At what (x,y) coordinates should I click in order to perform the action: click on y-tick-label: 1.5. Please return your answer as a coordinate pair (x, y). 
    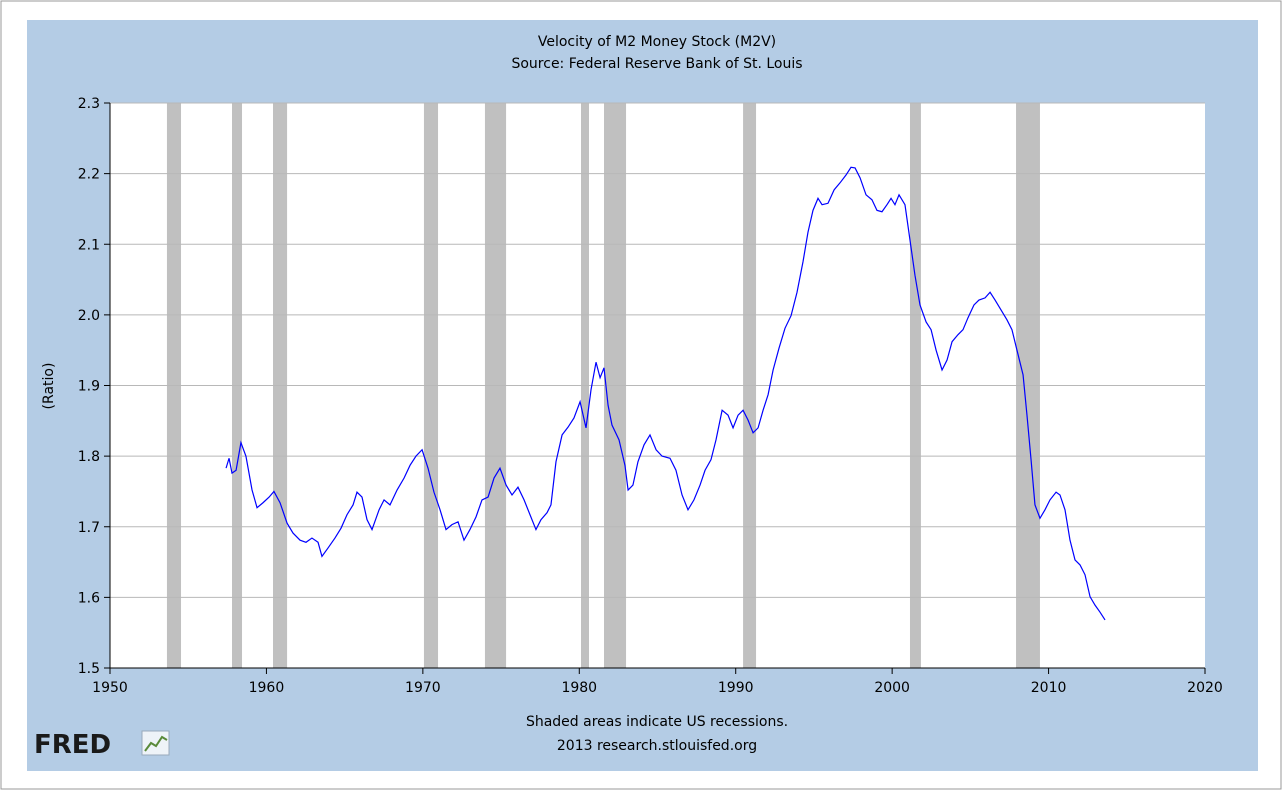
    Looking at the image, I should click on (89, 669).